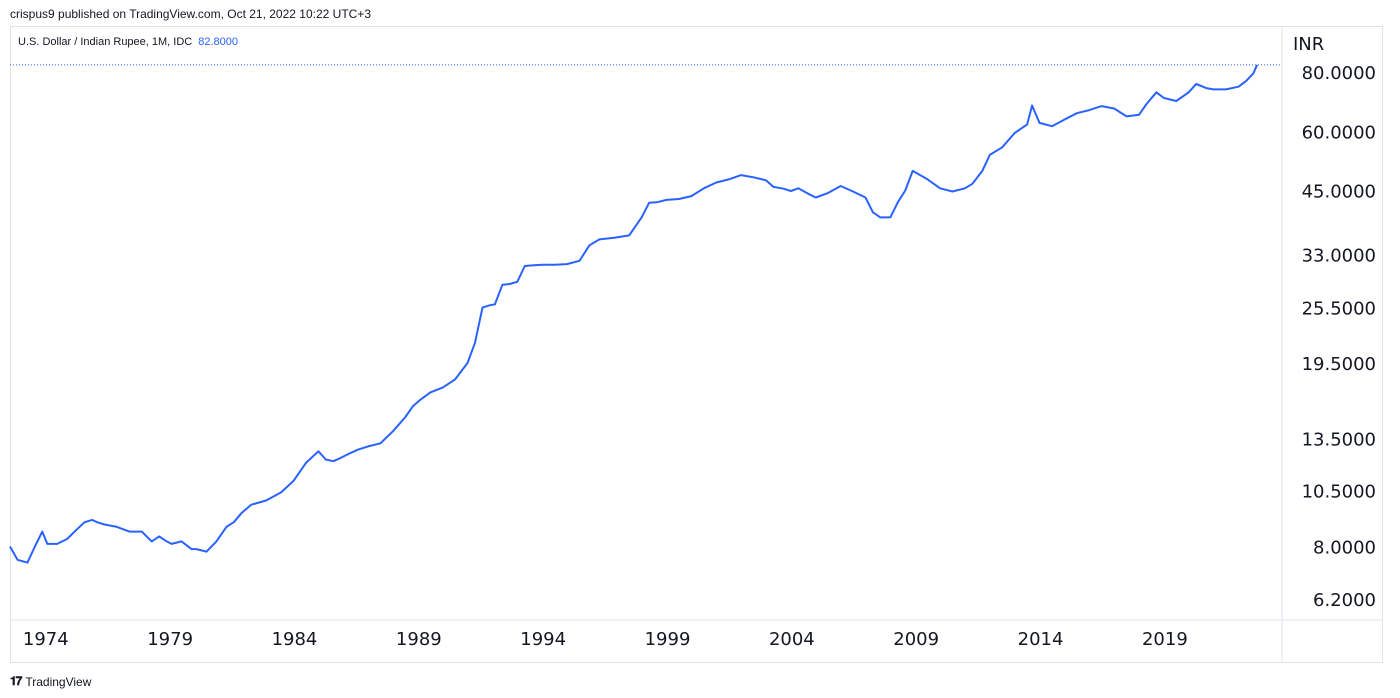  I want to click on price-axis-unit: INR, so click(1308, 44).